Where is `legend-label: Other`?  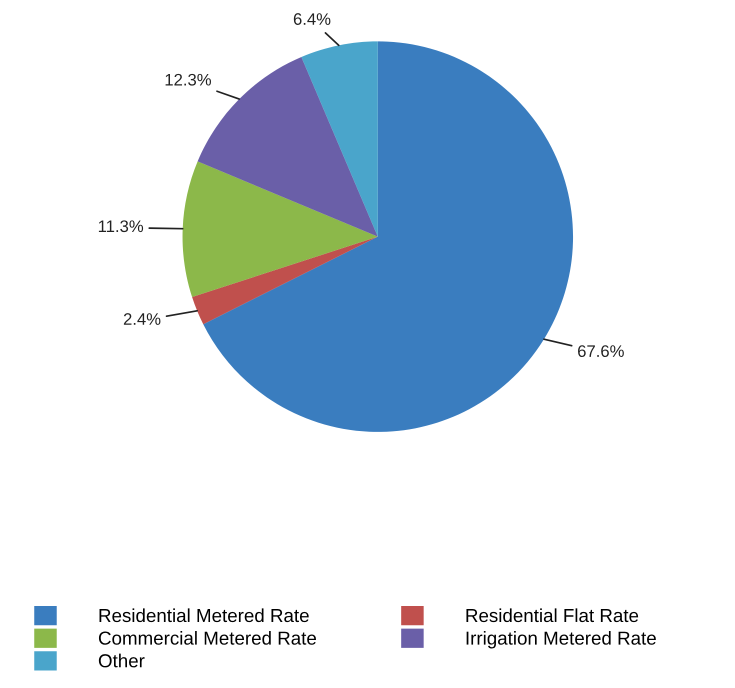
legend-label: Other is located at coordinates (121, 661).